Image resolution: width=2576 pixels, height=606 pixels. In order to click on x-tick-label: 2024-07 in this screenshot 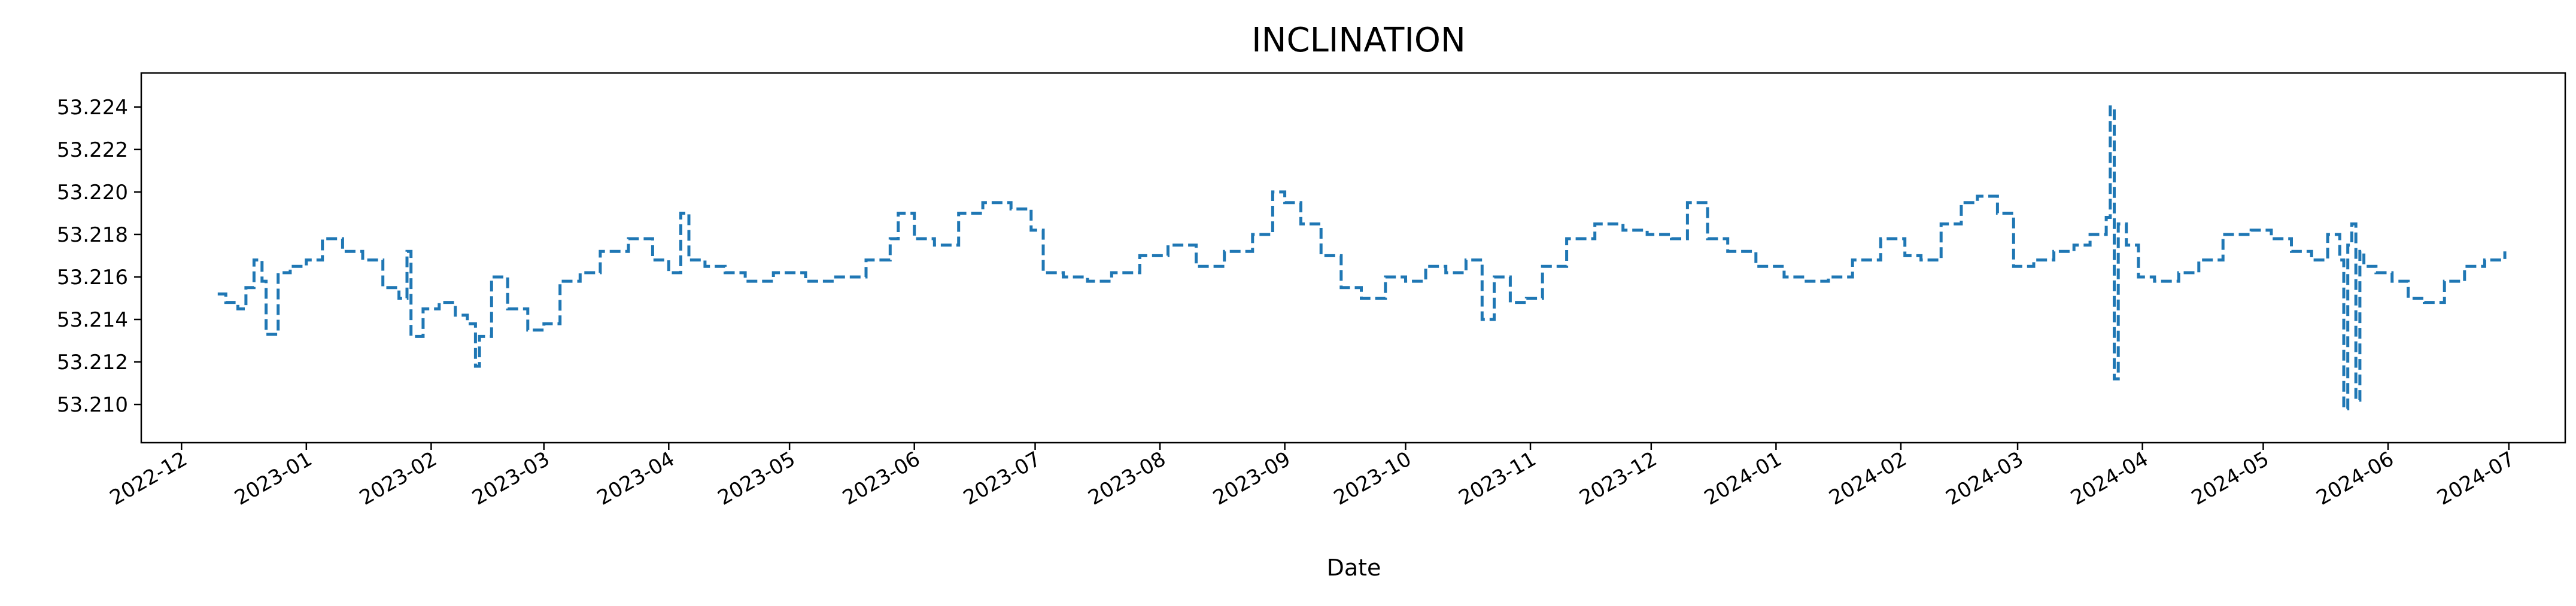, I will do `click(2476, 478)`.